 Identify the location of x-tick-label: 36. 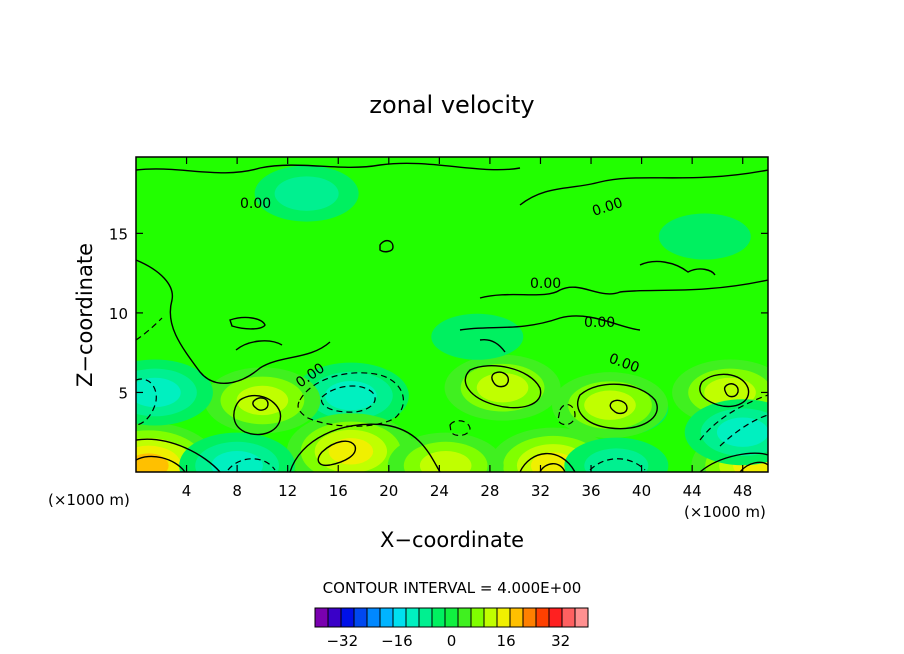
(590, 491).